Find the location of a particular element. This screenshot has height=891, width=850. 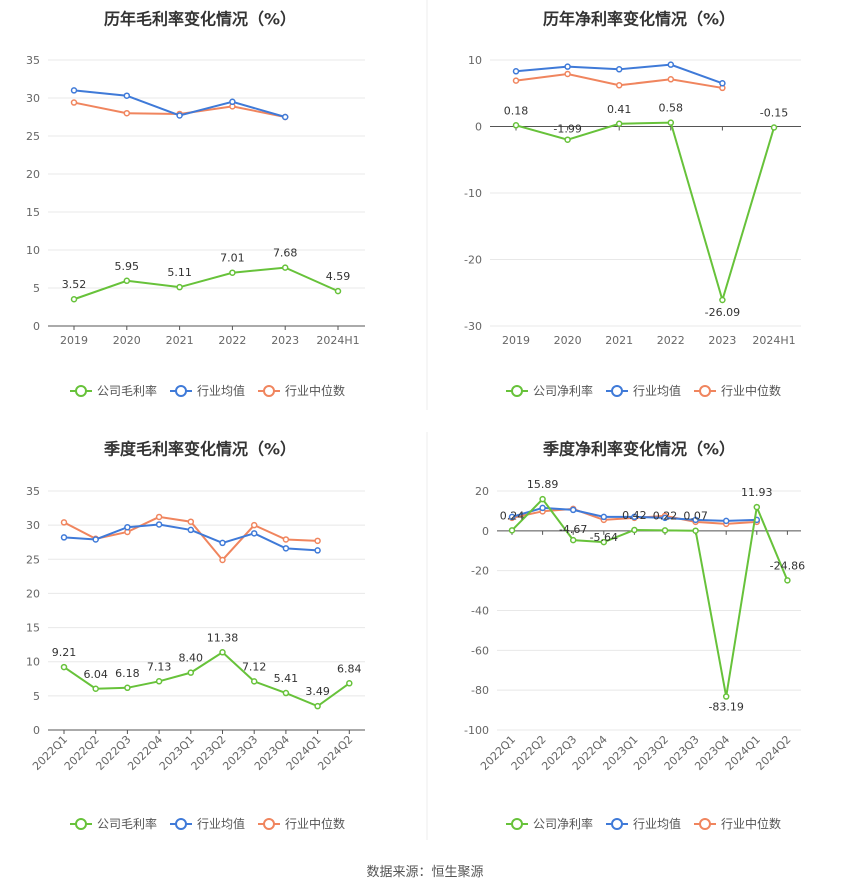

y-tick-label: -30 is located at coordinates (473, 326).